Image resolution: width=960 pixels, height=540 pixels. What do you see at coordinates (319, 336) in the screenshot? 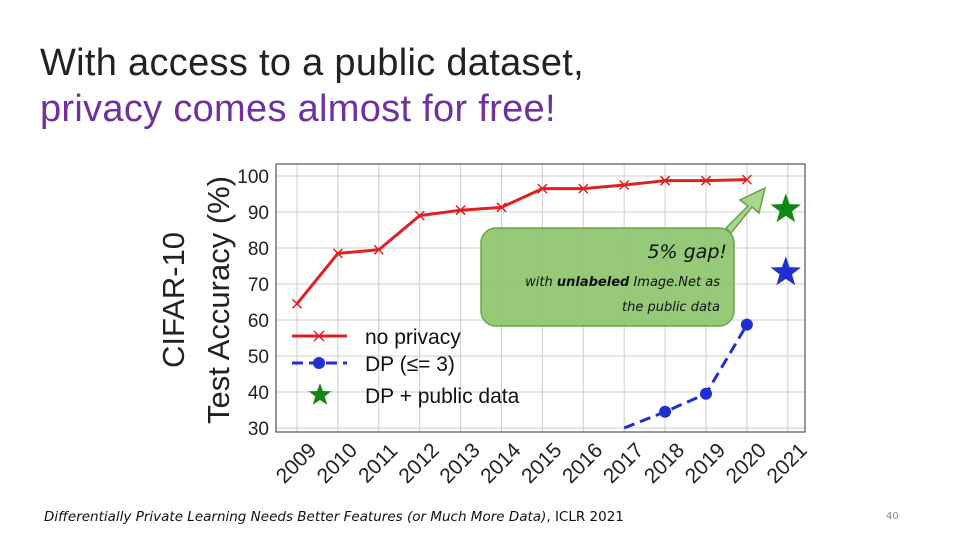
I see `legend-marker-no-privacy` at bounding box center [319, 336].